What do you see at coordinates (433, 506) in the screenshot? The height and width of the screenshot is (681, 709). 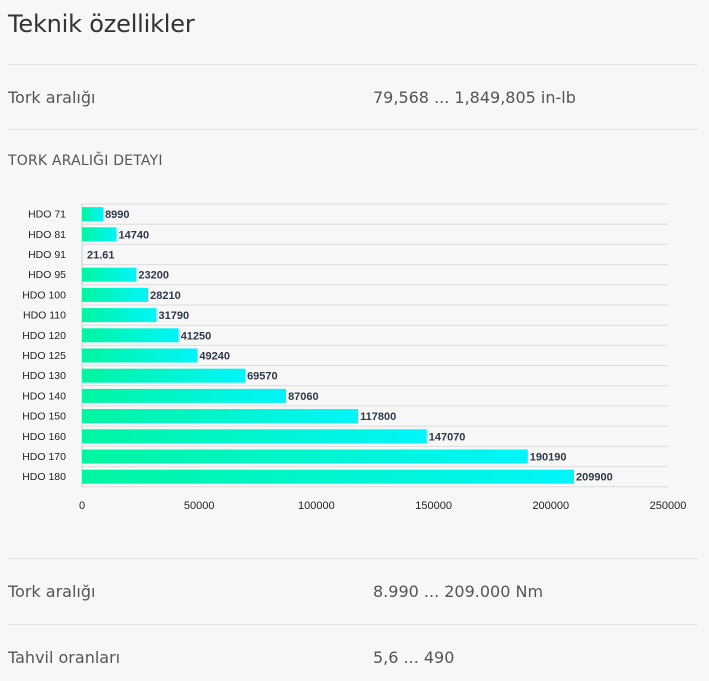 I see `x-tick-label: 150000` at bounding box center [433, 506].